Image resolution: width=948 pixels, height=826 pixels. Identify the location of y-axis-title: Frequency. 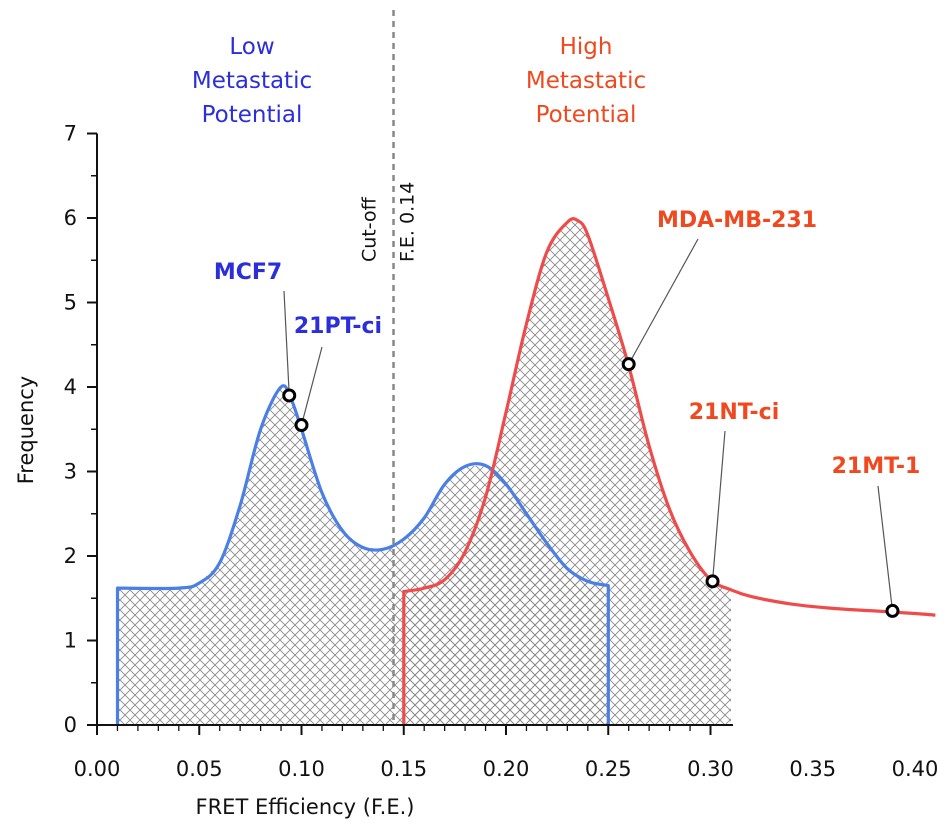
(26, 430).